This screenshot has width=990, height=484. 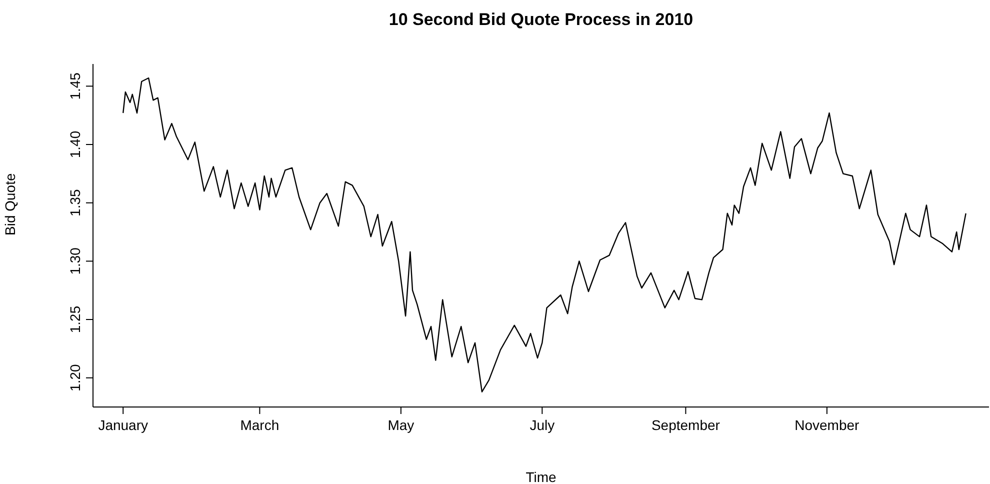 I want to click on x-axis-title: Time, so click(x=541, y=476).